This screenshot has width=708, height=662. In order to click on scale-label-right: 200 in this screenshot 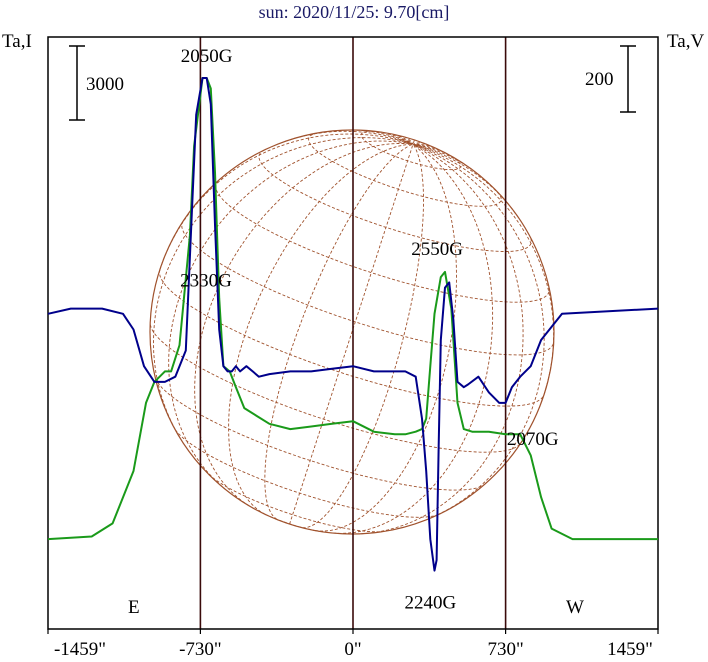, I will do `click(599, 79)`.